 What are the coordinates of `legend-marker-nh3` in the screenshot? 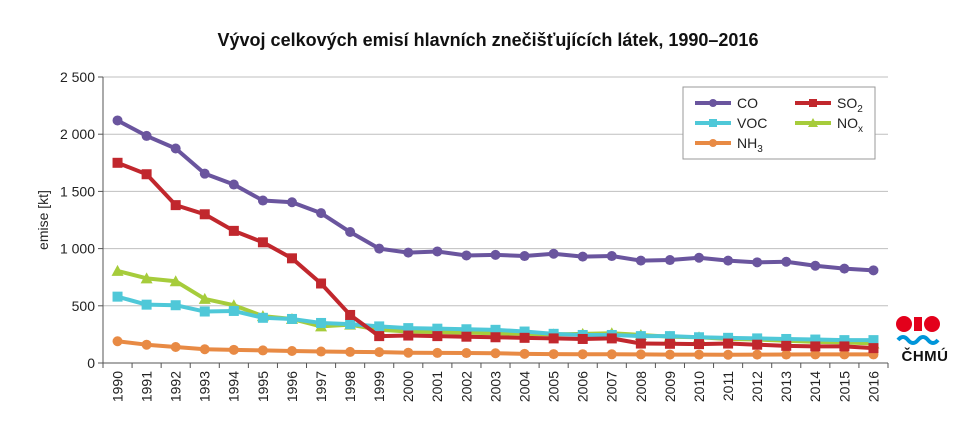 It's located at (713, 143).